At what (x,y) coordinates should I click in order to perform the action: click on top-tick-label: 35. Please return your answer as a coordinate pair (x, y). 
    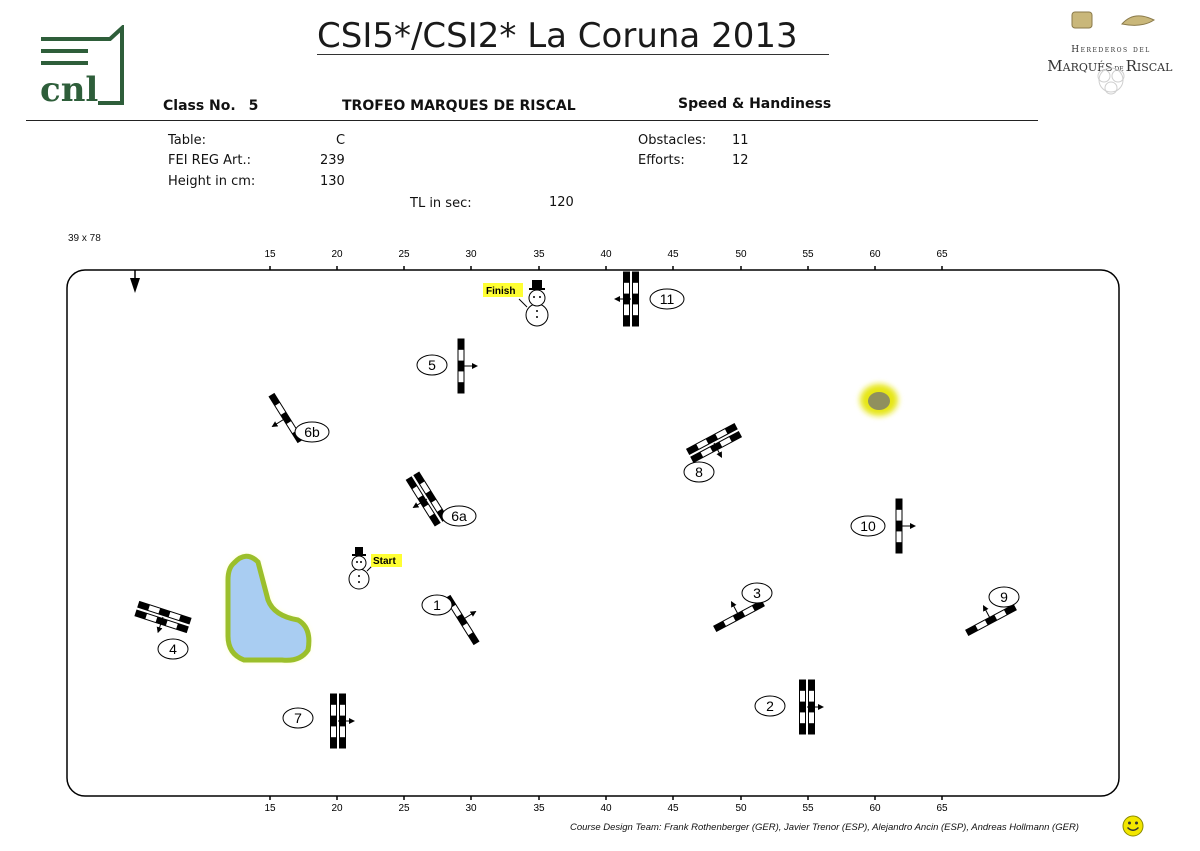
    Looking at the image, I should click on (539, 254).